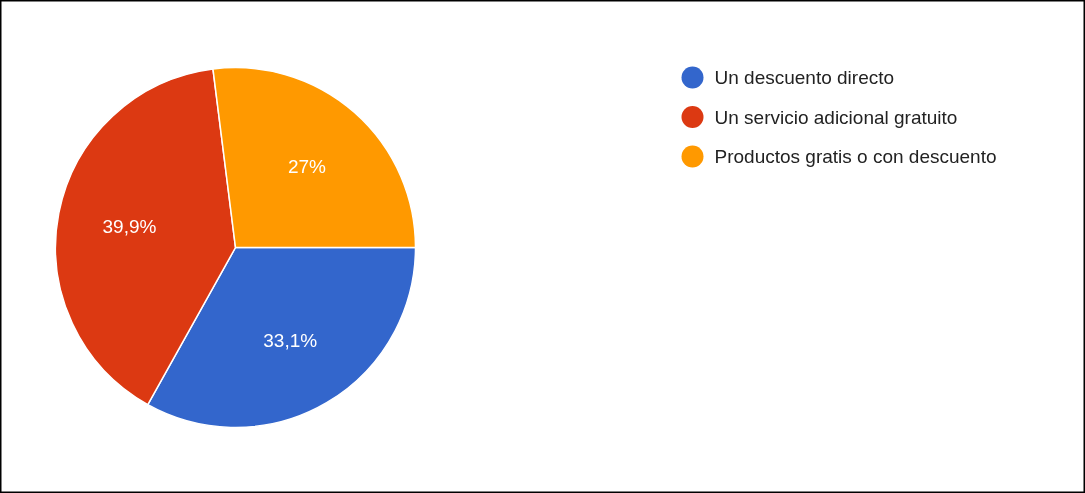 The image size is (1085, 493). I want to click on data-label: 33,1%, so click(290, 341).